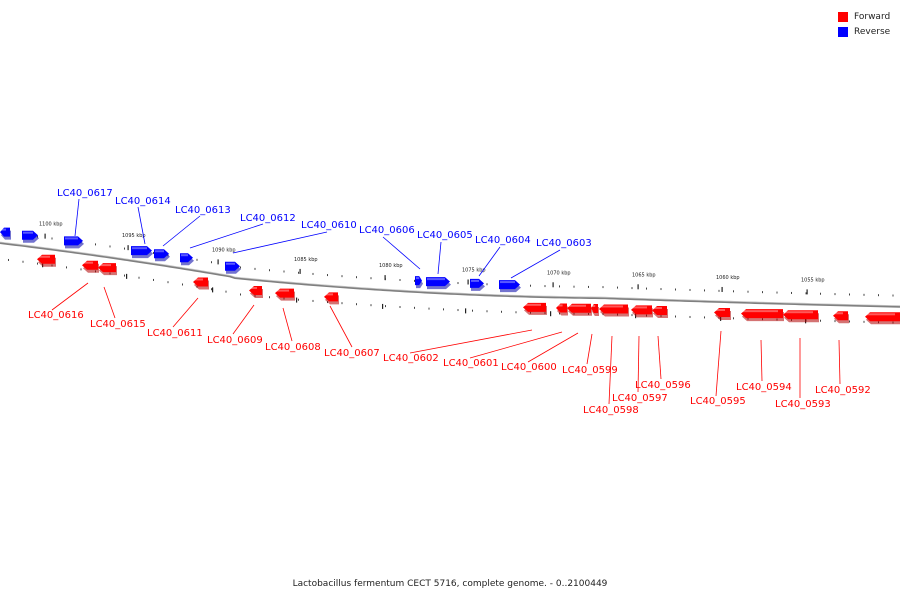 The image size is (900, 600). Describe the element at coordinates (352, 353) in the screenshot. I see `forward-gene-label: LC40_0607` at that location.